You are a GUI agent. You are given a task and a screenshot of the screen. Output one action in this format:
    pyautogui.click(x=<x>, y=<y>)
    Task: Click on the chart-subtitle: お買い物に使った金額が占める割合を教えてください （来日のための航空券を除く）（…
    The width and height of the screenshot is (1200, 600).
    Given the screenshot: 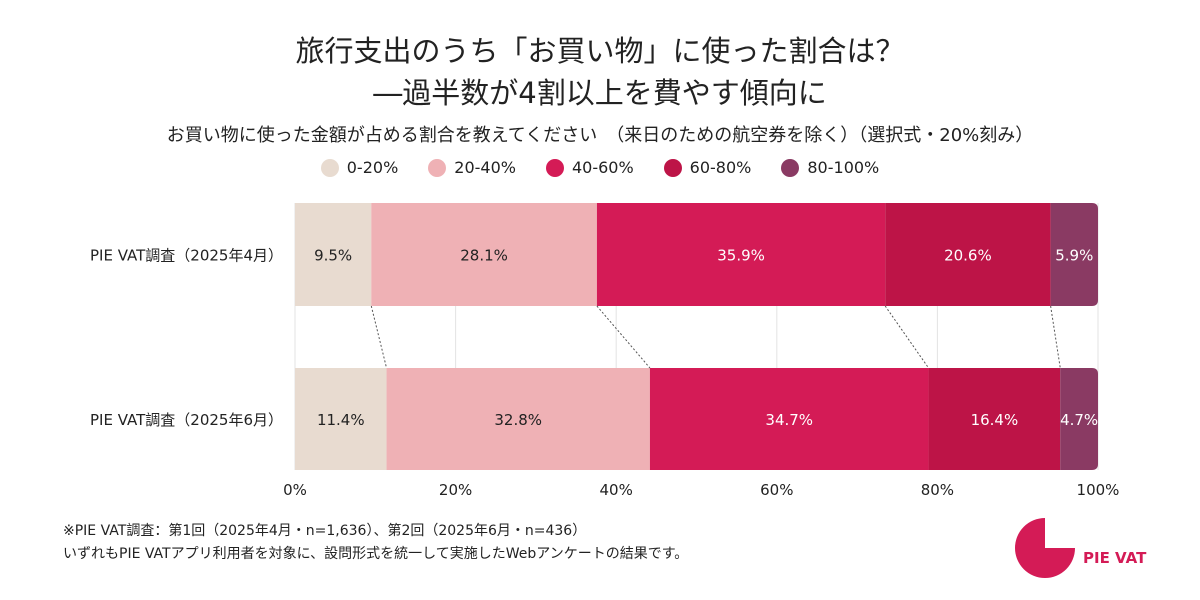 What is the action you would take?
    pyautogui.click(x=600, y=135)
    